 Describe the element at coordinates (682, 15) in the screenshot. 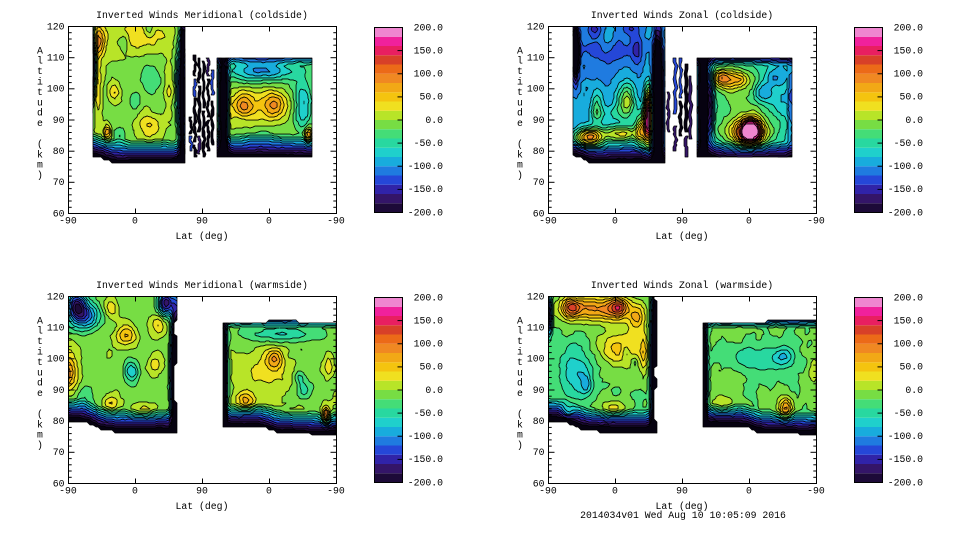

I see `svg-text:Inverted Winds Zonal (coldside: Inverted Winds Zonal (coldside)` at that location.